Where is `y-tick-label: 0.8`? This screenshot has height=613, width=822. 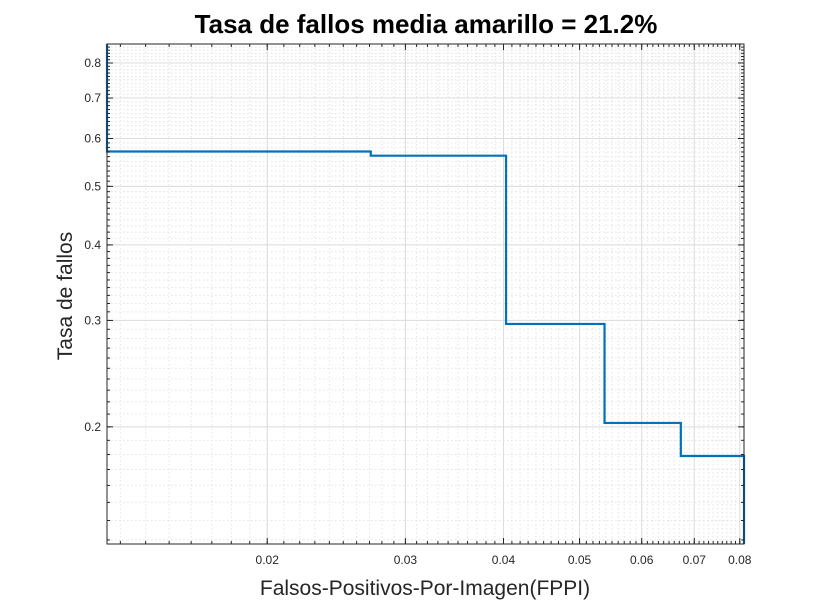 y-tick-label: 0.8 is located at coordinates (92, 63).